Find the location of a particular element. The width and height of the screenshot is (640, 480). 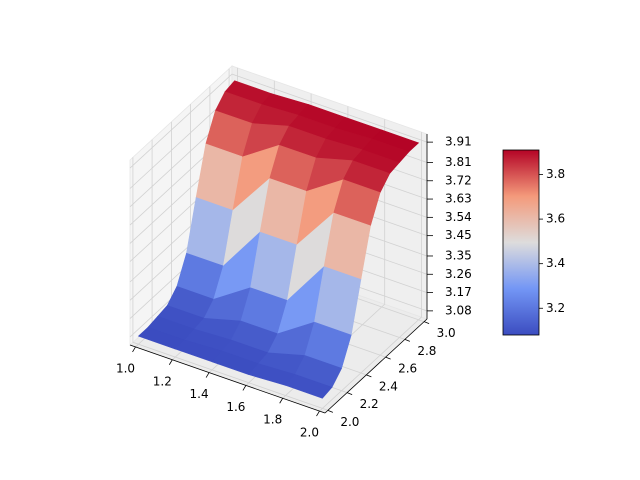

surface-patch is located at coordinates (309, 386).